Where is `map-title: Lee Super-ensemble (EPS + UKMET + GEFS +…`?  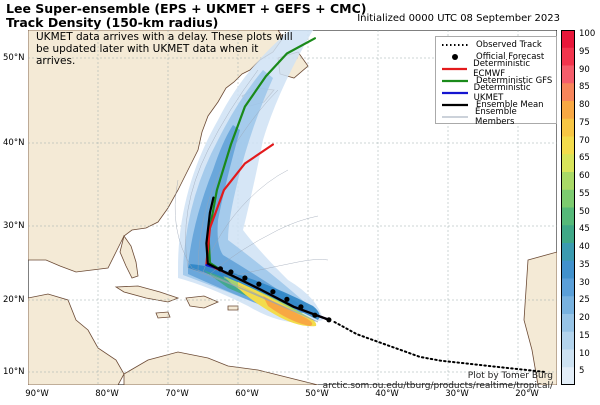 map-title: Lee Super-ensemble (EPS + UKMET + GEFS +… is located at coordinates (186, 16).